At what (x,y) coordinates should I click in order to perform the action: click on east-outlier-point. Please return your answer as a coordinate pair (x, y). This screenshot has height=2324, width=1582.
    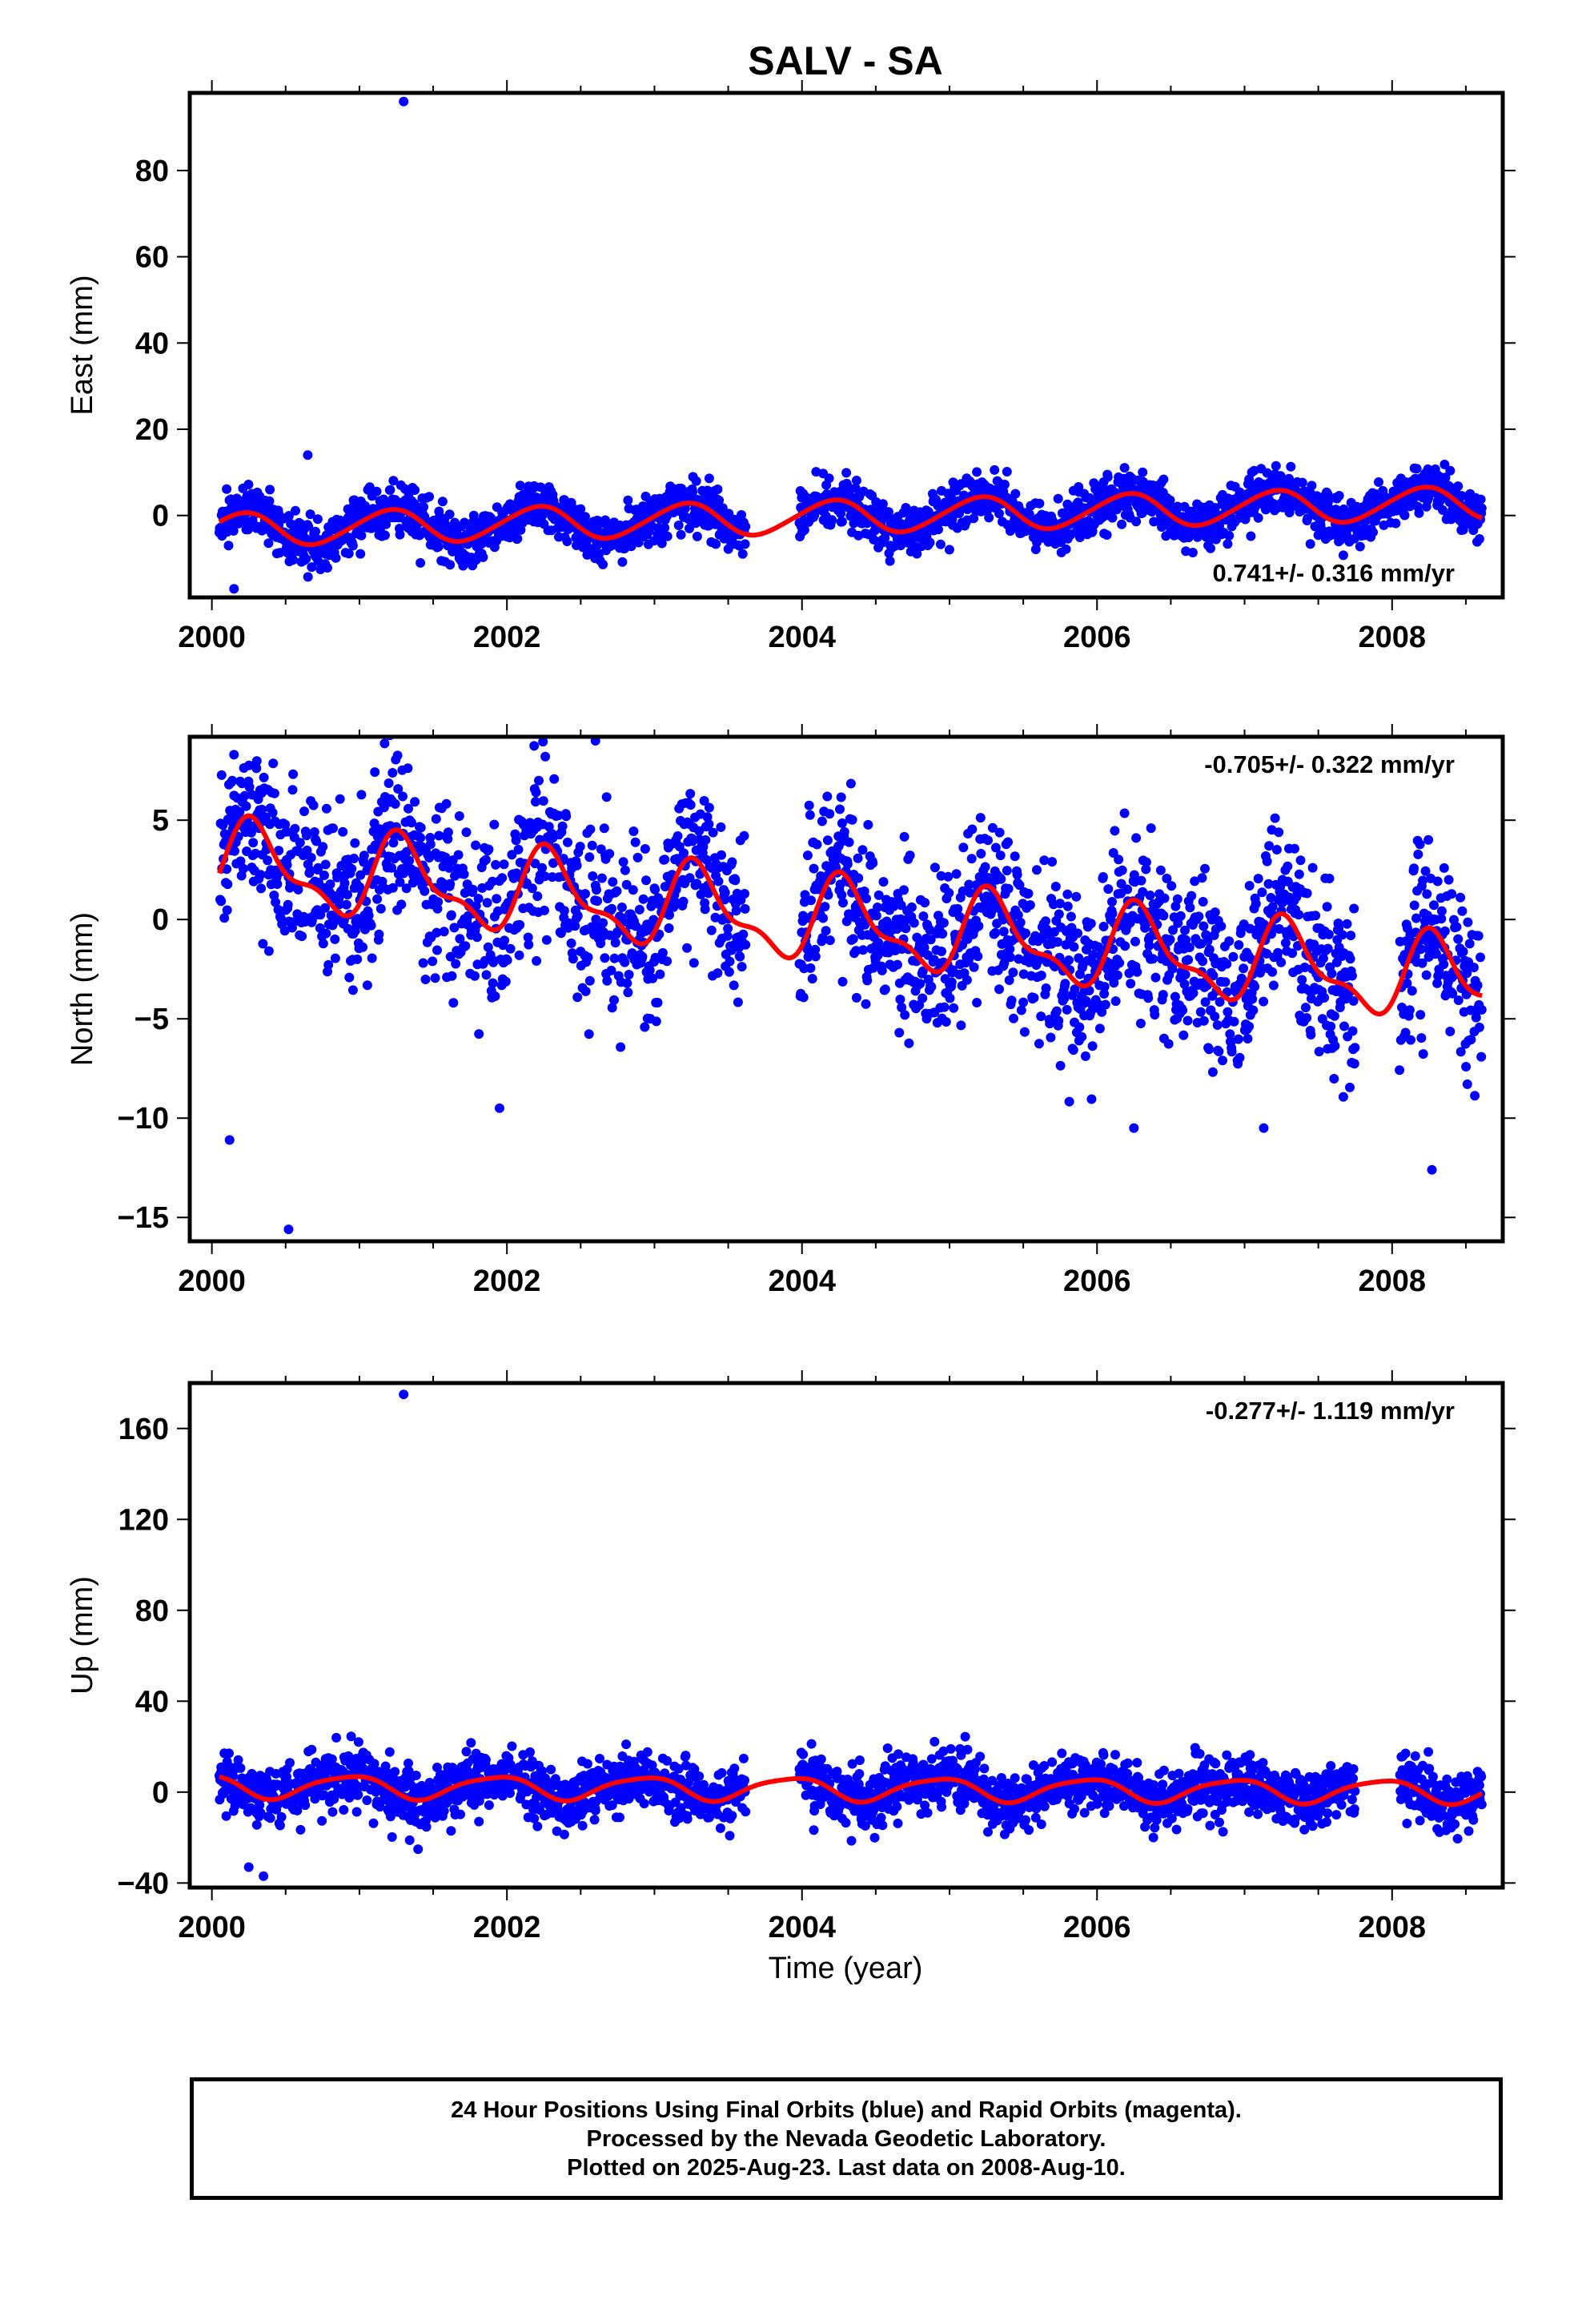
    Looking at the image, I should click on (308, 455).